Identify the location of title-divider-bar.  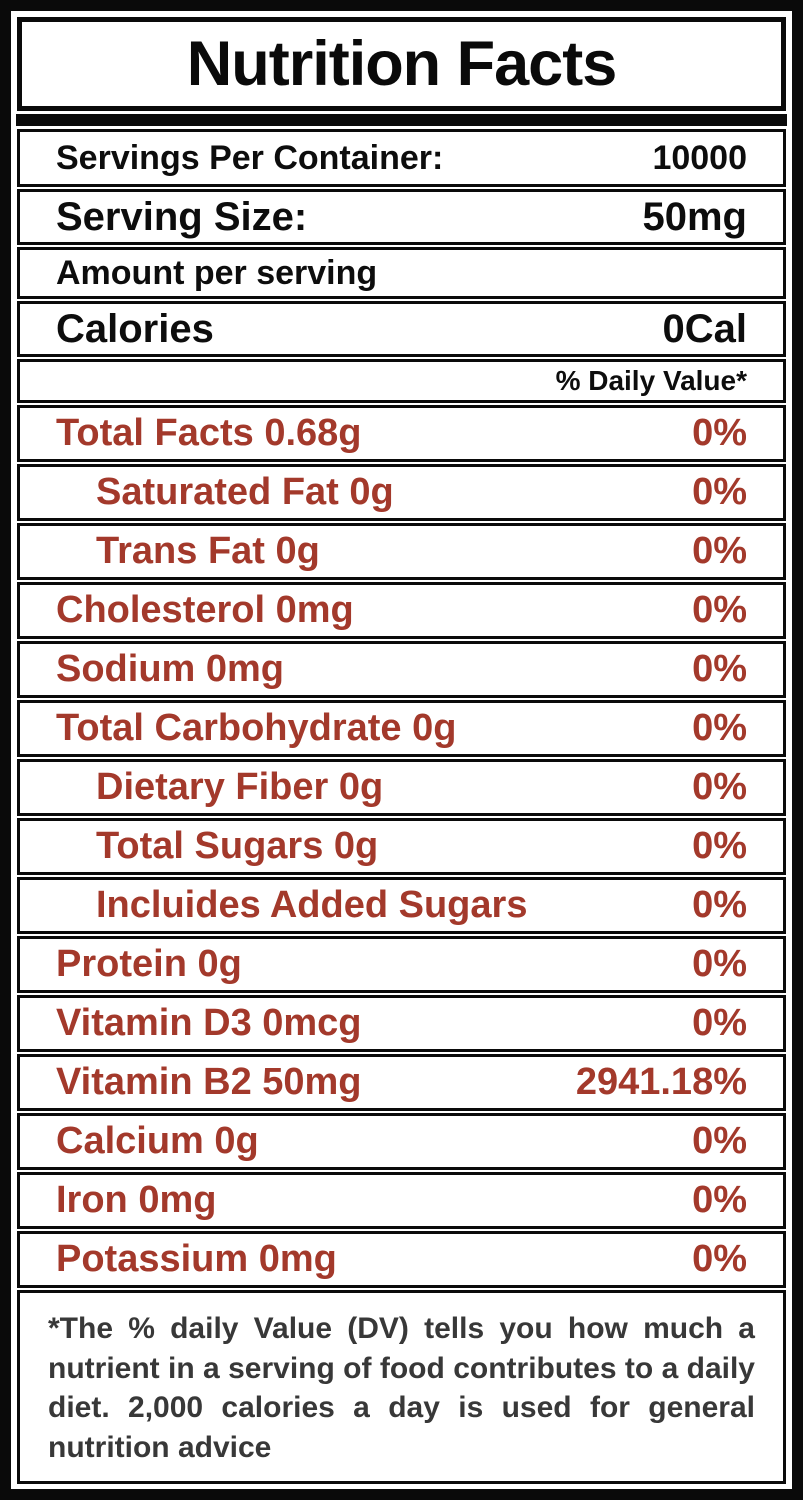
(401, 120).